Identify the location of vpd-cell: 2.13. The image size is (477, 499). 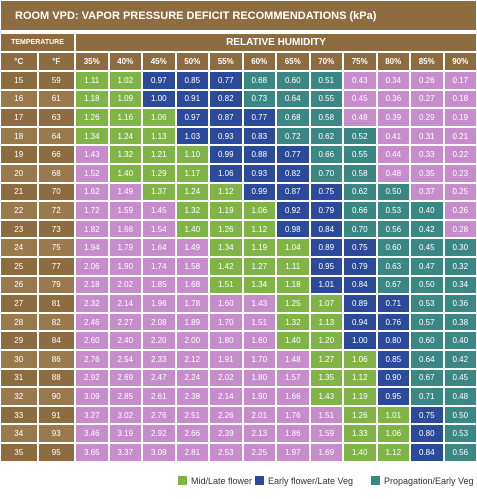
(259, 433).